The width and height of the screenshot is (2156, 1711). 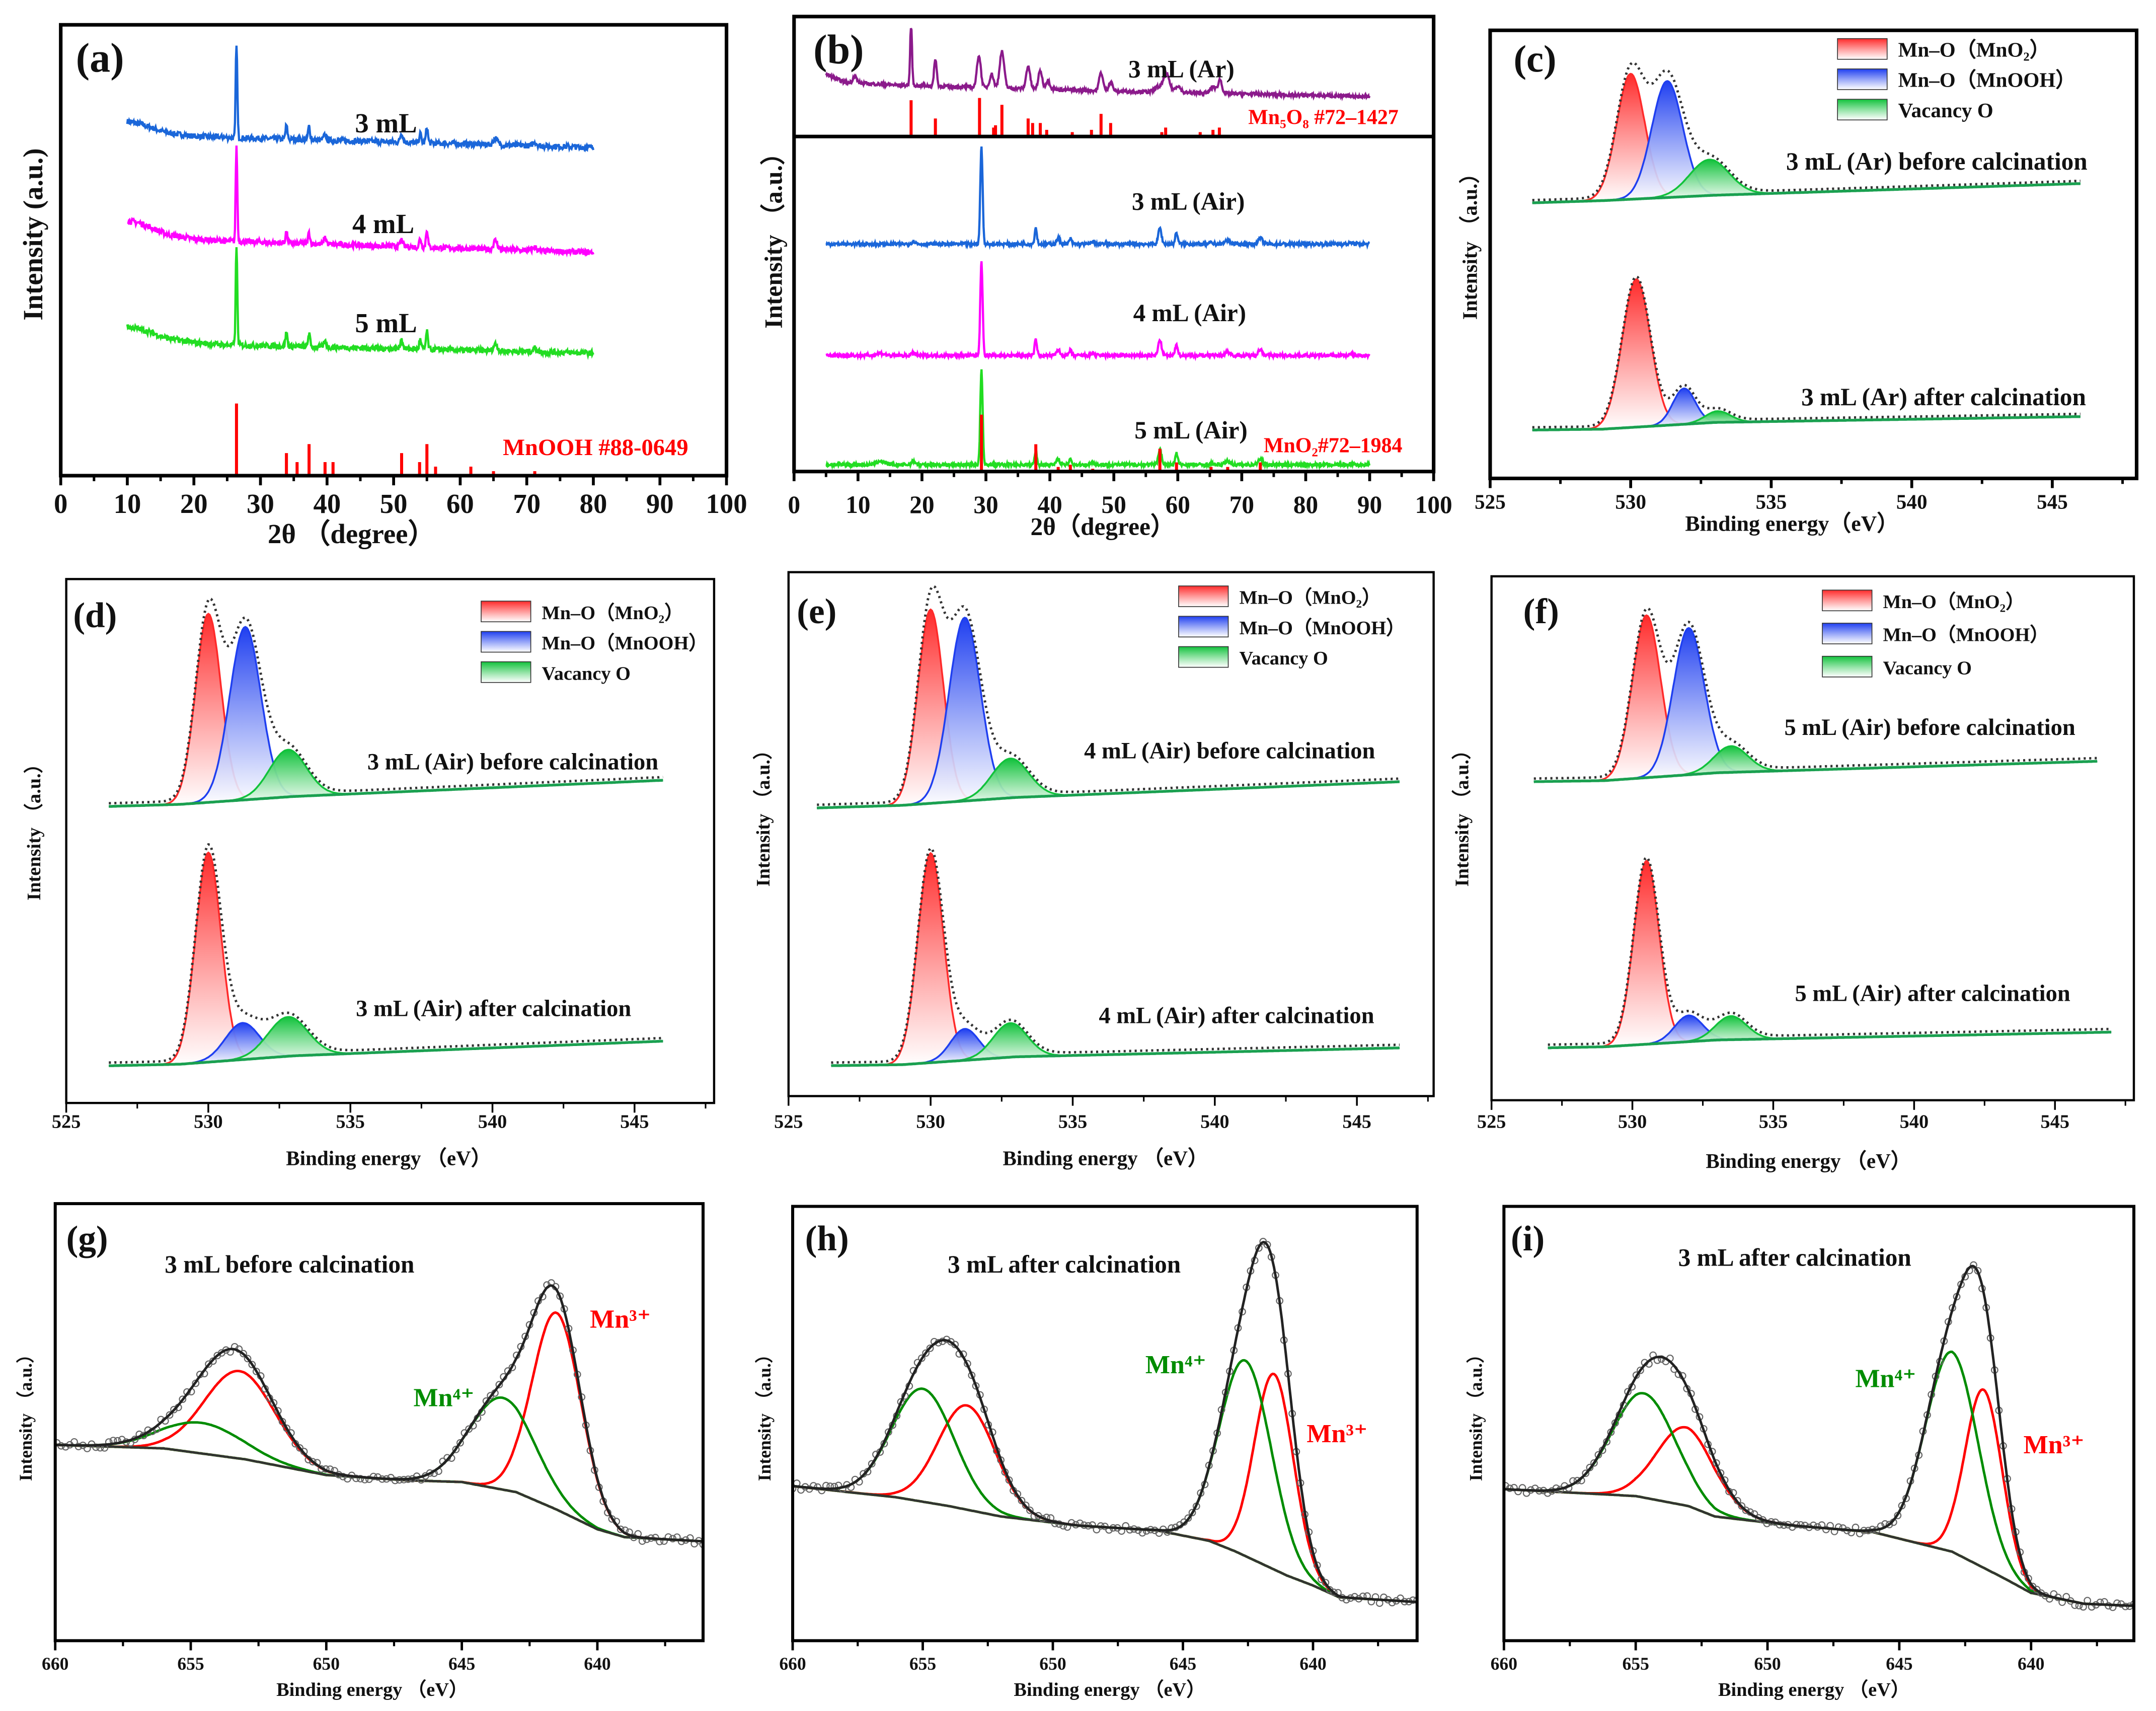 I want to click on x-tick-label: 20, so click(x=194, y=503).